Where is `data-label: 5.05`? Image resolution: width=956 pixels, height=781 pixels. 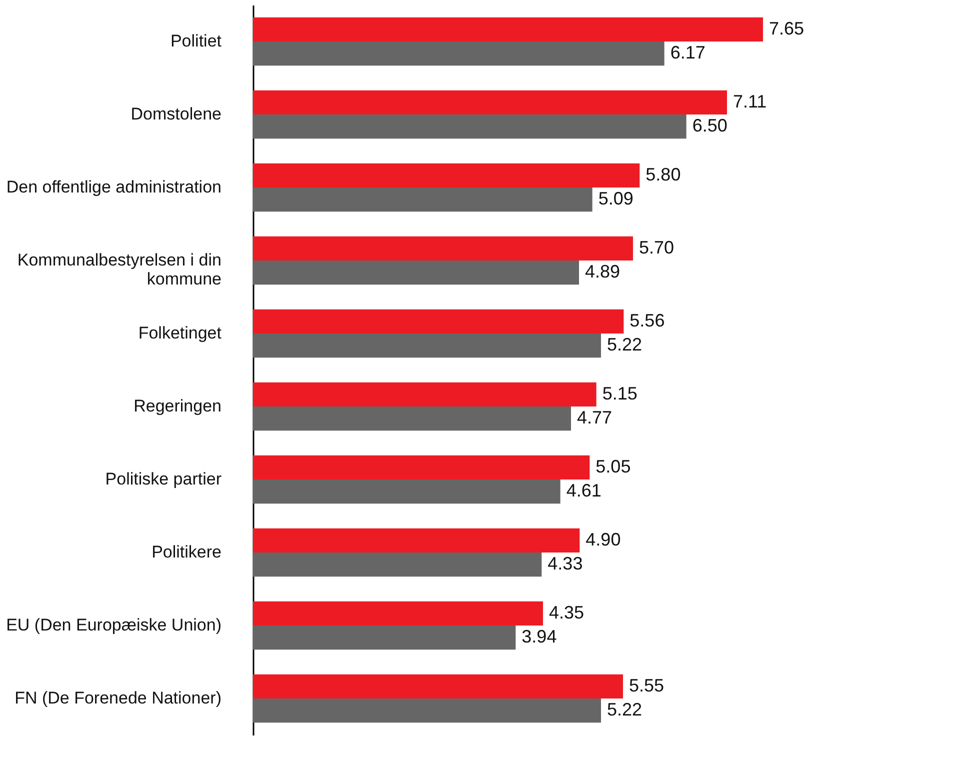
data-label: 5.05 is located at coordinates (613, 466).